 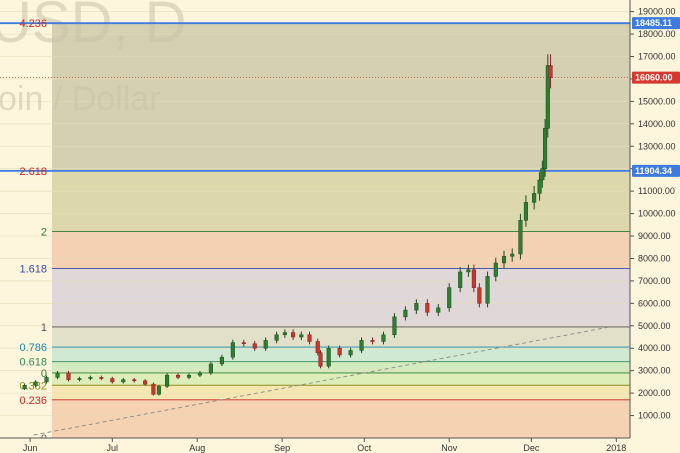 What do you see at coordinates (44, 374) in the screenshot?
I see `fib-level-label: 0` at bounding box center [44, 374].